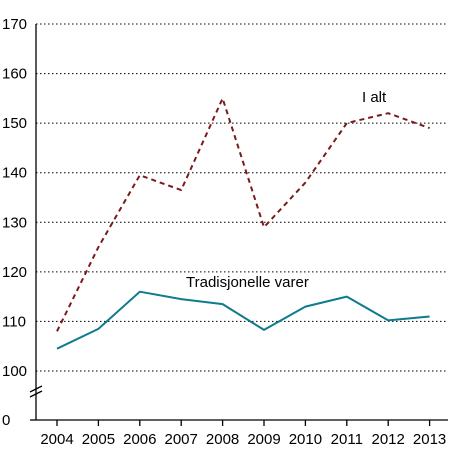 The width and height of the screenshot is (450, 462). Describe the element at coordinates (374, 97) in the screenshot. I see `series-label-i-alt: I alt` at that location.